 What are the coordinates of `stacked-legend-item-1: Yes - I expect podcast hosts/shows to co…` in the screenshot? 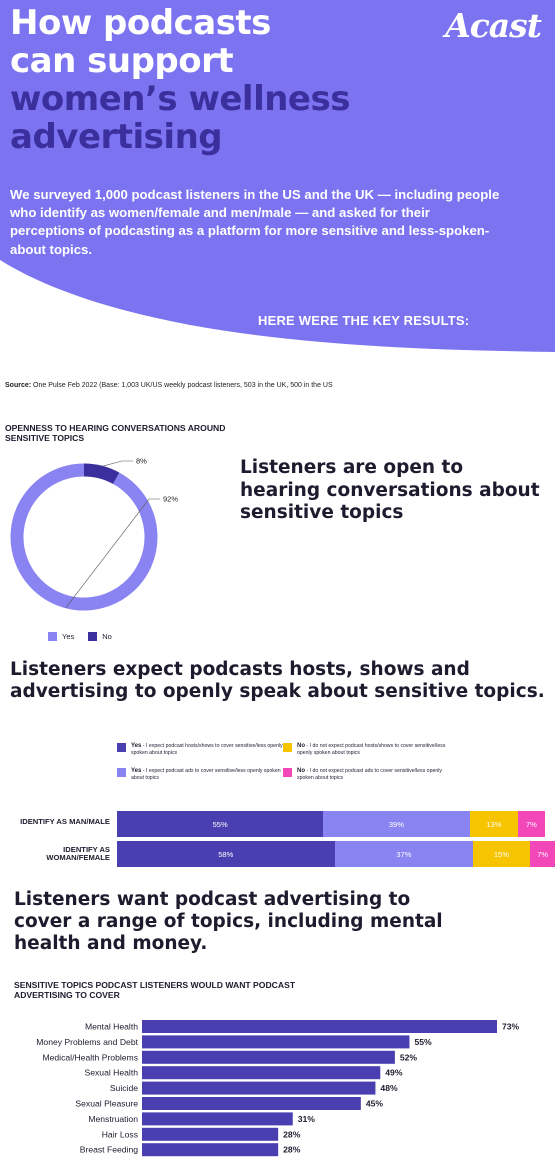 It's located at (202, 749).